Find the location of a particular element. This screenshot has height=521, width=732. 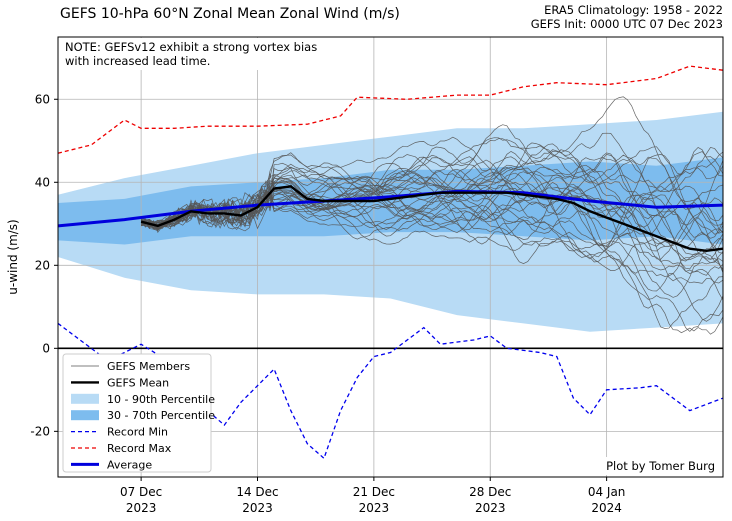

y-tick-label: -20 is located at coordinates (40, 431).